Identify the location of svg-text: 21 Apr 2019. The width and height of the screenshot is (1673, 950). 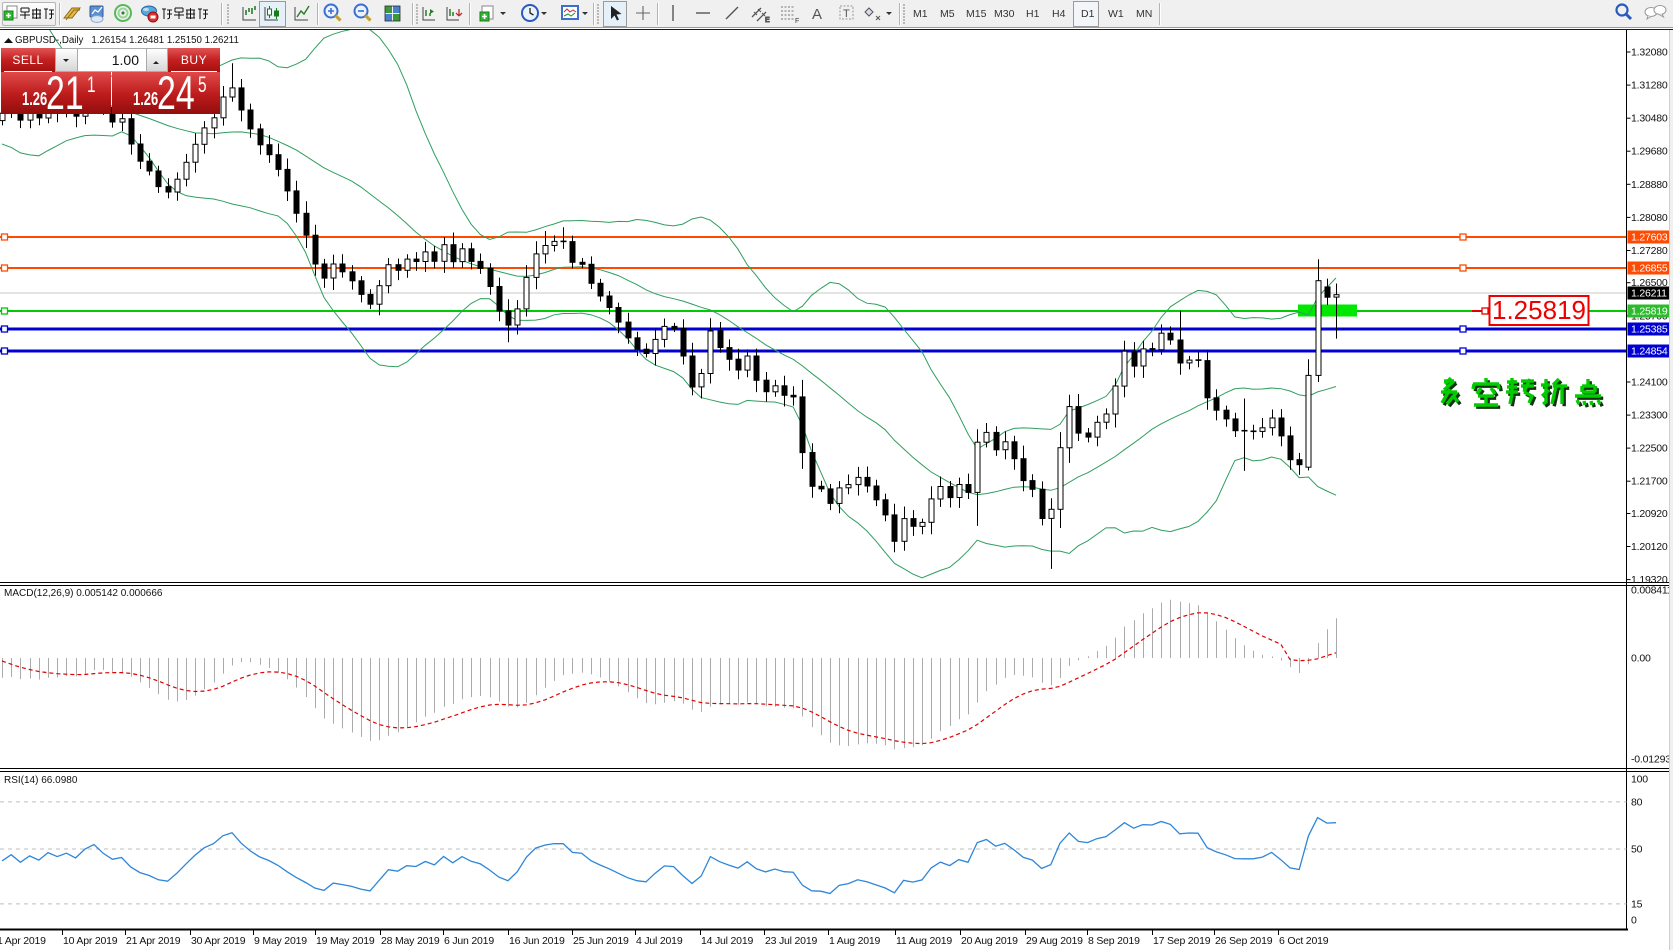
(153, 941).